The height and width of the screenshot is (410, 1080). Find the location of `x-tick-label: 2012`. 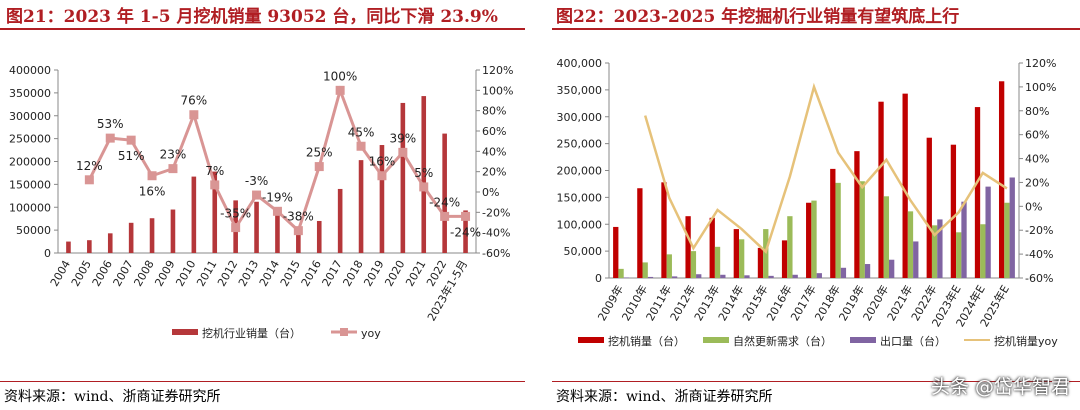

x-tick-label: 2012 is located at coordinates (227, 273).